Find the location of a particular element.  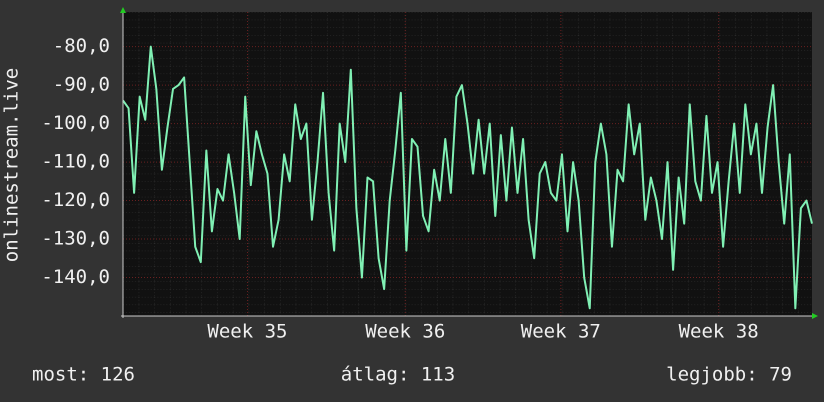

y-arrow is located at coordinates (123, 10).